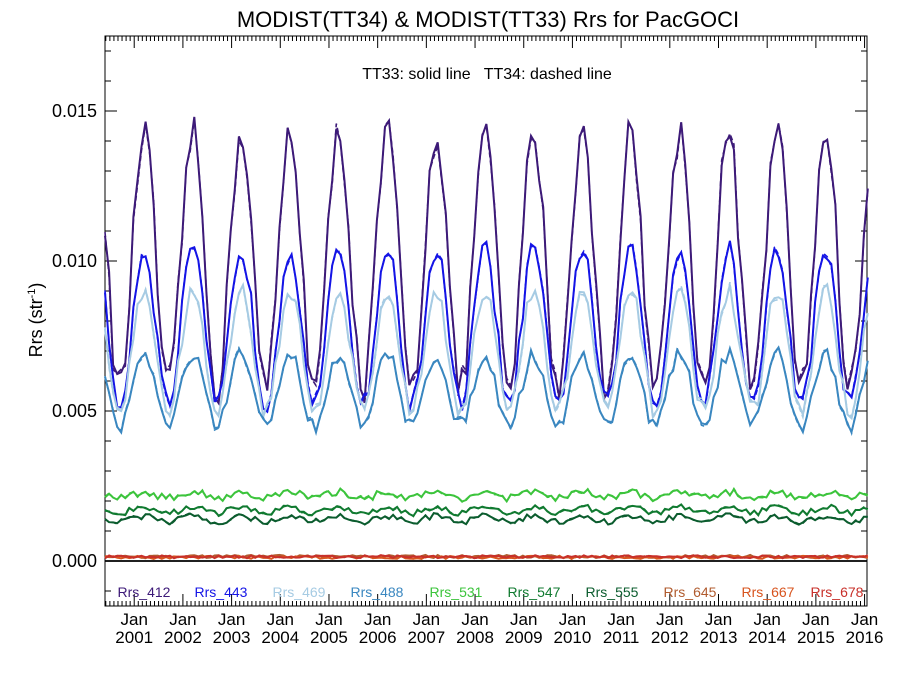 The height and width of the screenshot is (675, 900). What do you see at coordinates (232, 637) in the screenshot?
I see `x-tick-year: 2003` at bounding box center [232, 637].